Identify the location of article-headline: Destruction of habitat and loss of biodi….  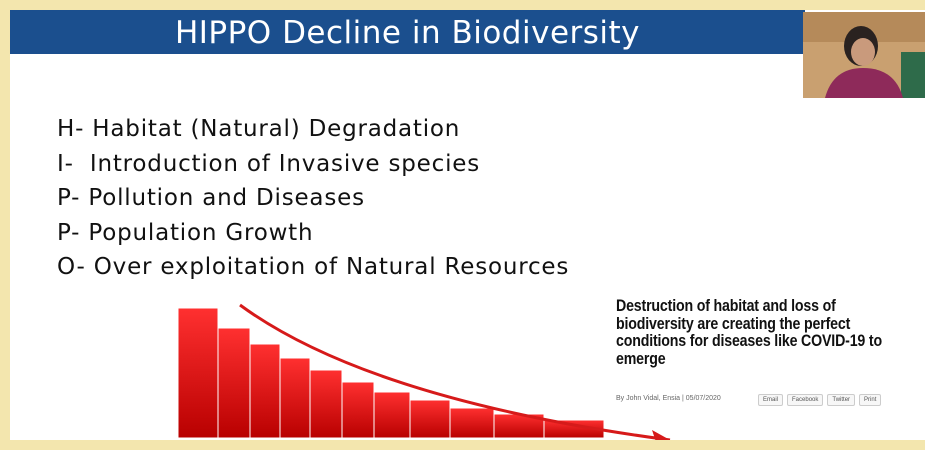
(749, 332).